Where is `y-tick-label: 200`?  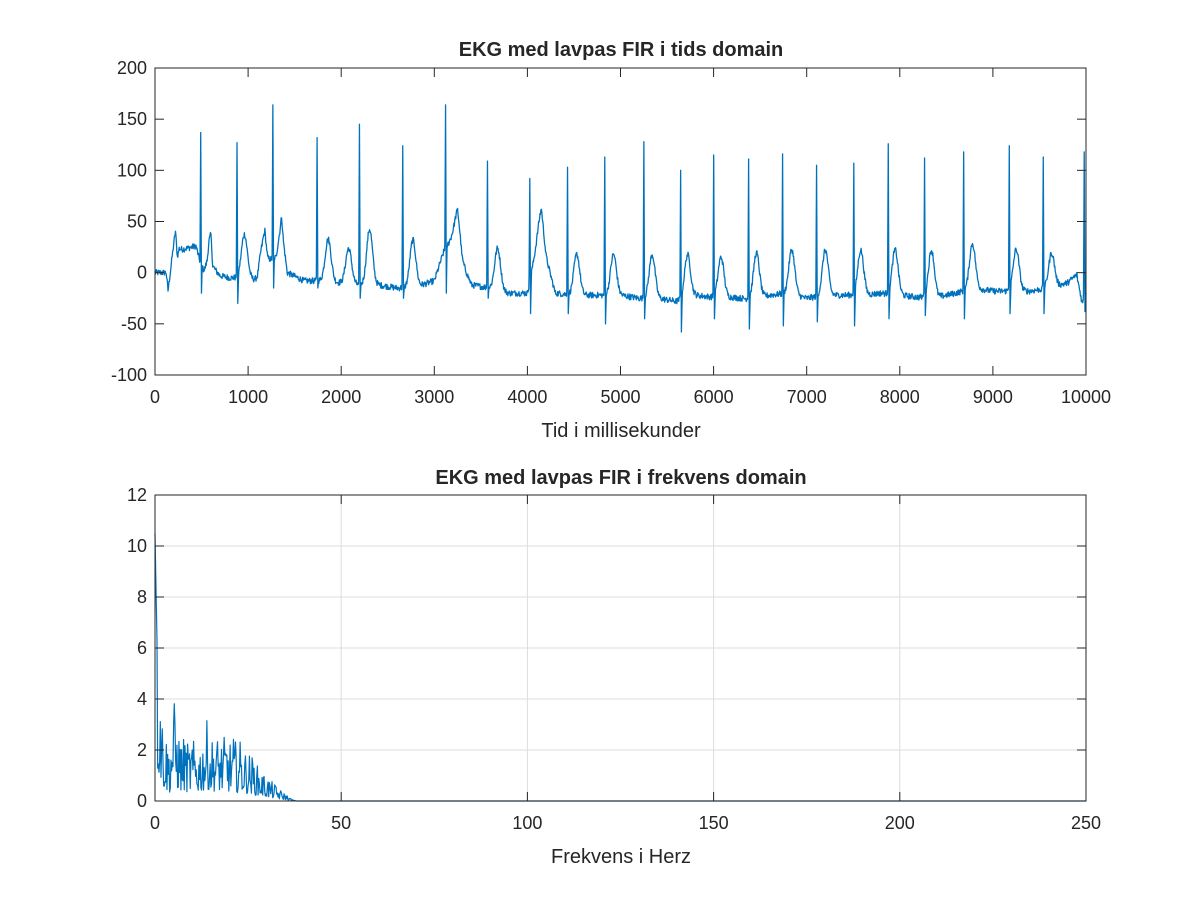 y-tick-label: 200 is located at coordinates (132, 68).